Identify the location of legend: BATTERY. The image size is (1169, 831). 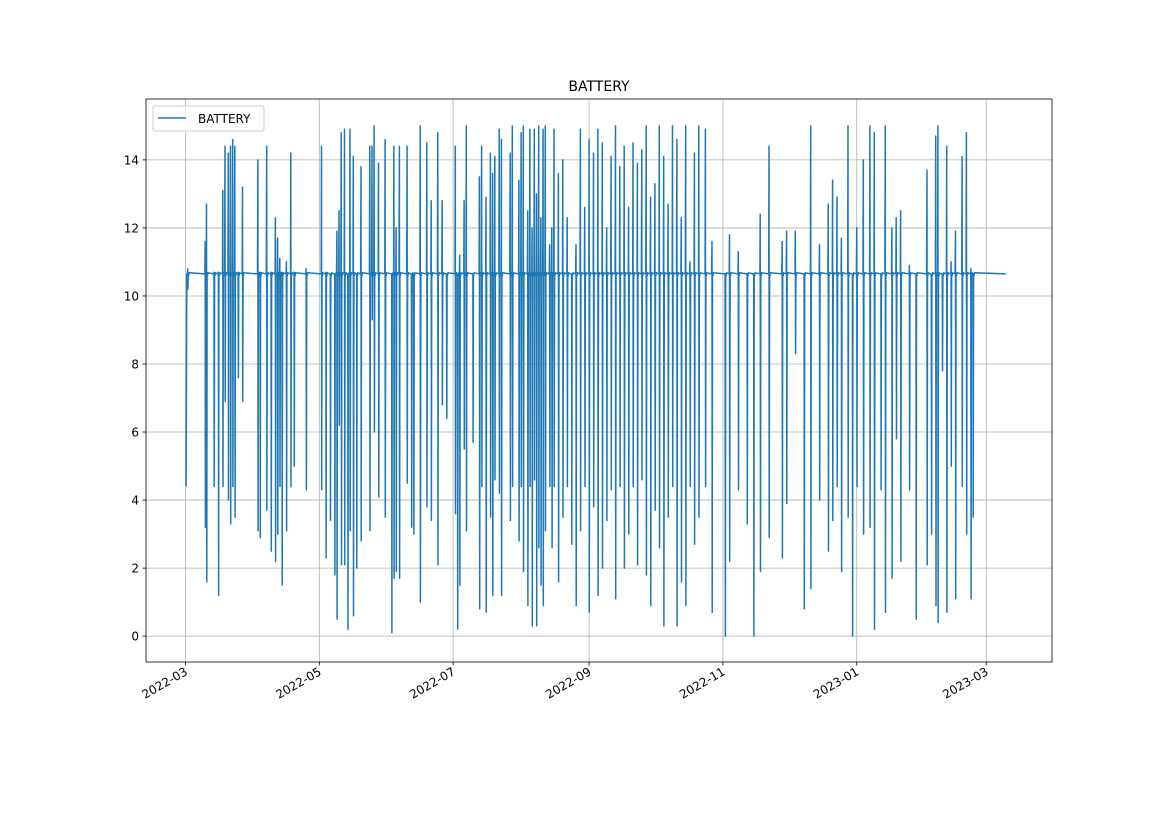
(208, 118).